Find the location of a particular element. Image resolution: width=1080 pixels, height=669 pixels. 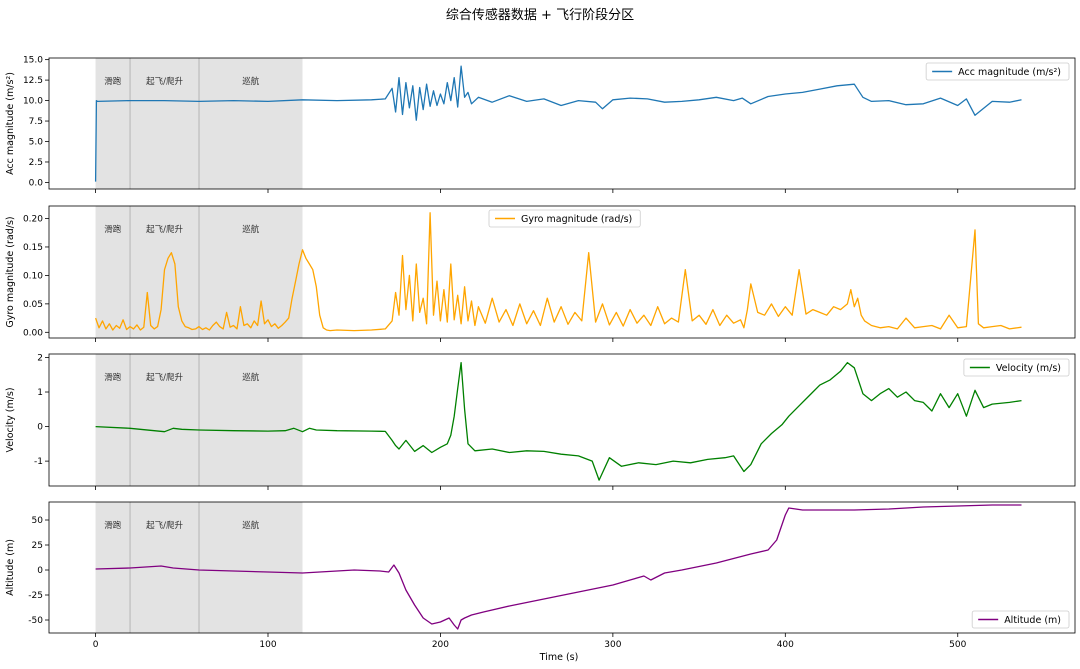

y-axis-label: Acc magnitude (m/s²) is located at coordinates (10, 123).